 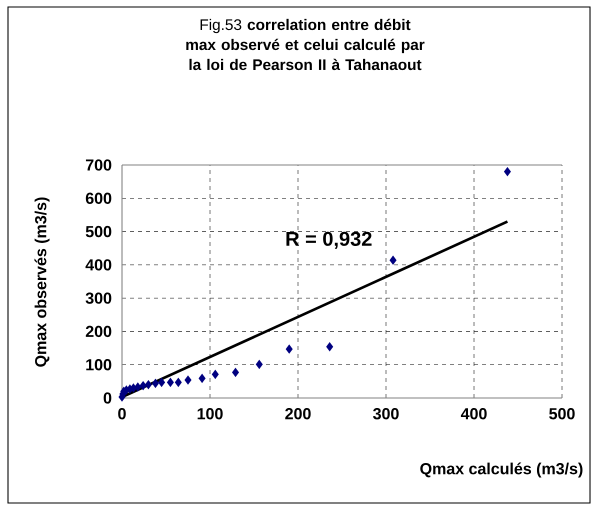 I want to click on y-tick-label: 200, so click(x=99, y=332).